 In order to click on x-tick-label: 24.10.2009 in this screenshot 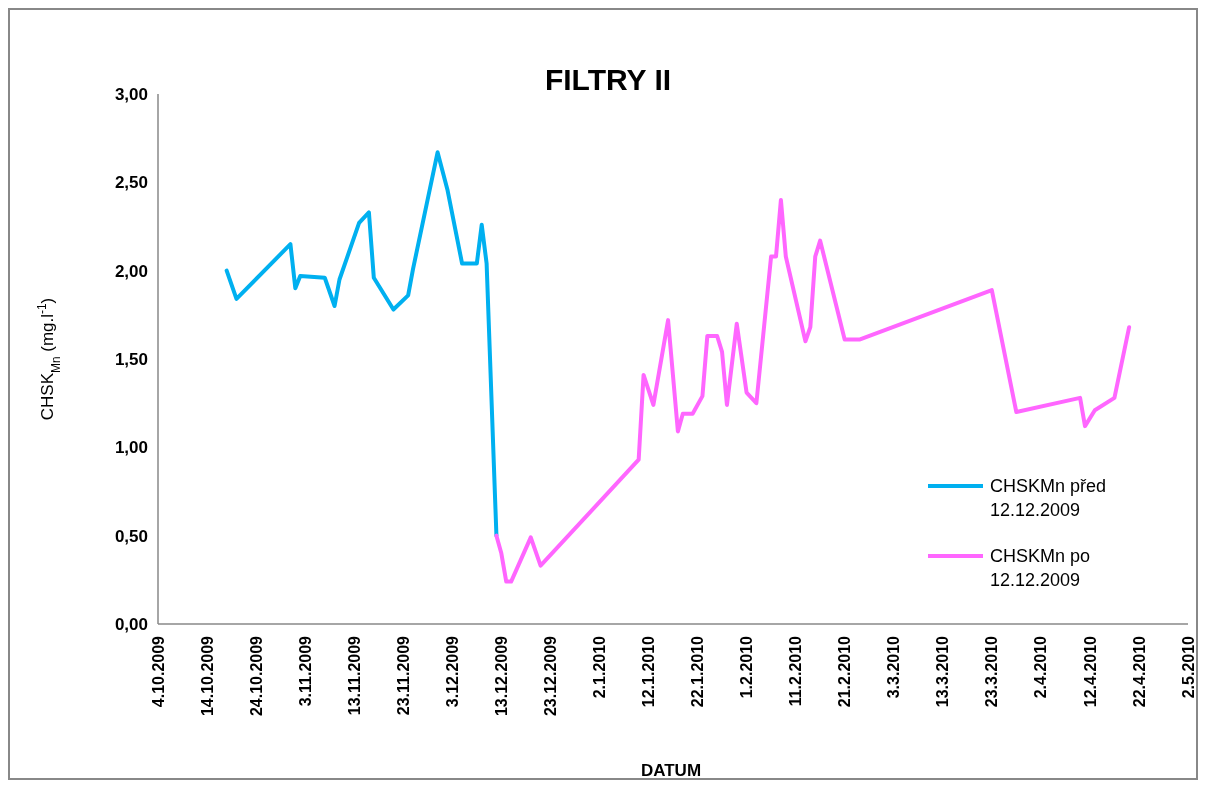, I will do `click(256, 676)`.